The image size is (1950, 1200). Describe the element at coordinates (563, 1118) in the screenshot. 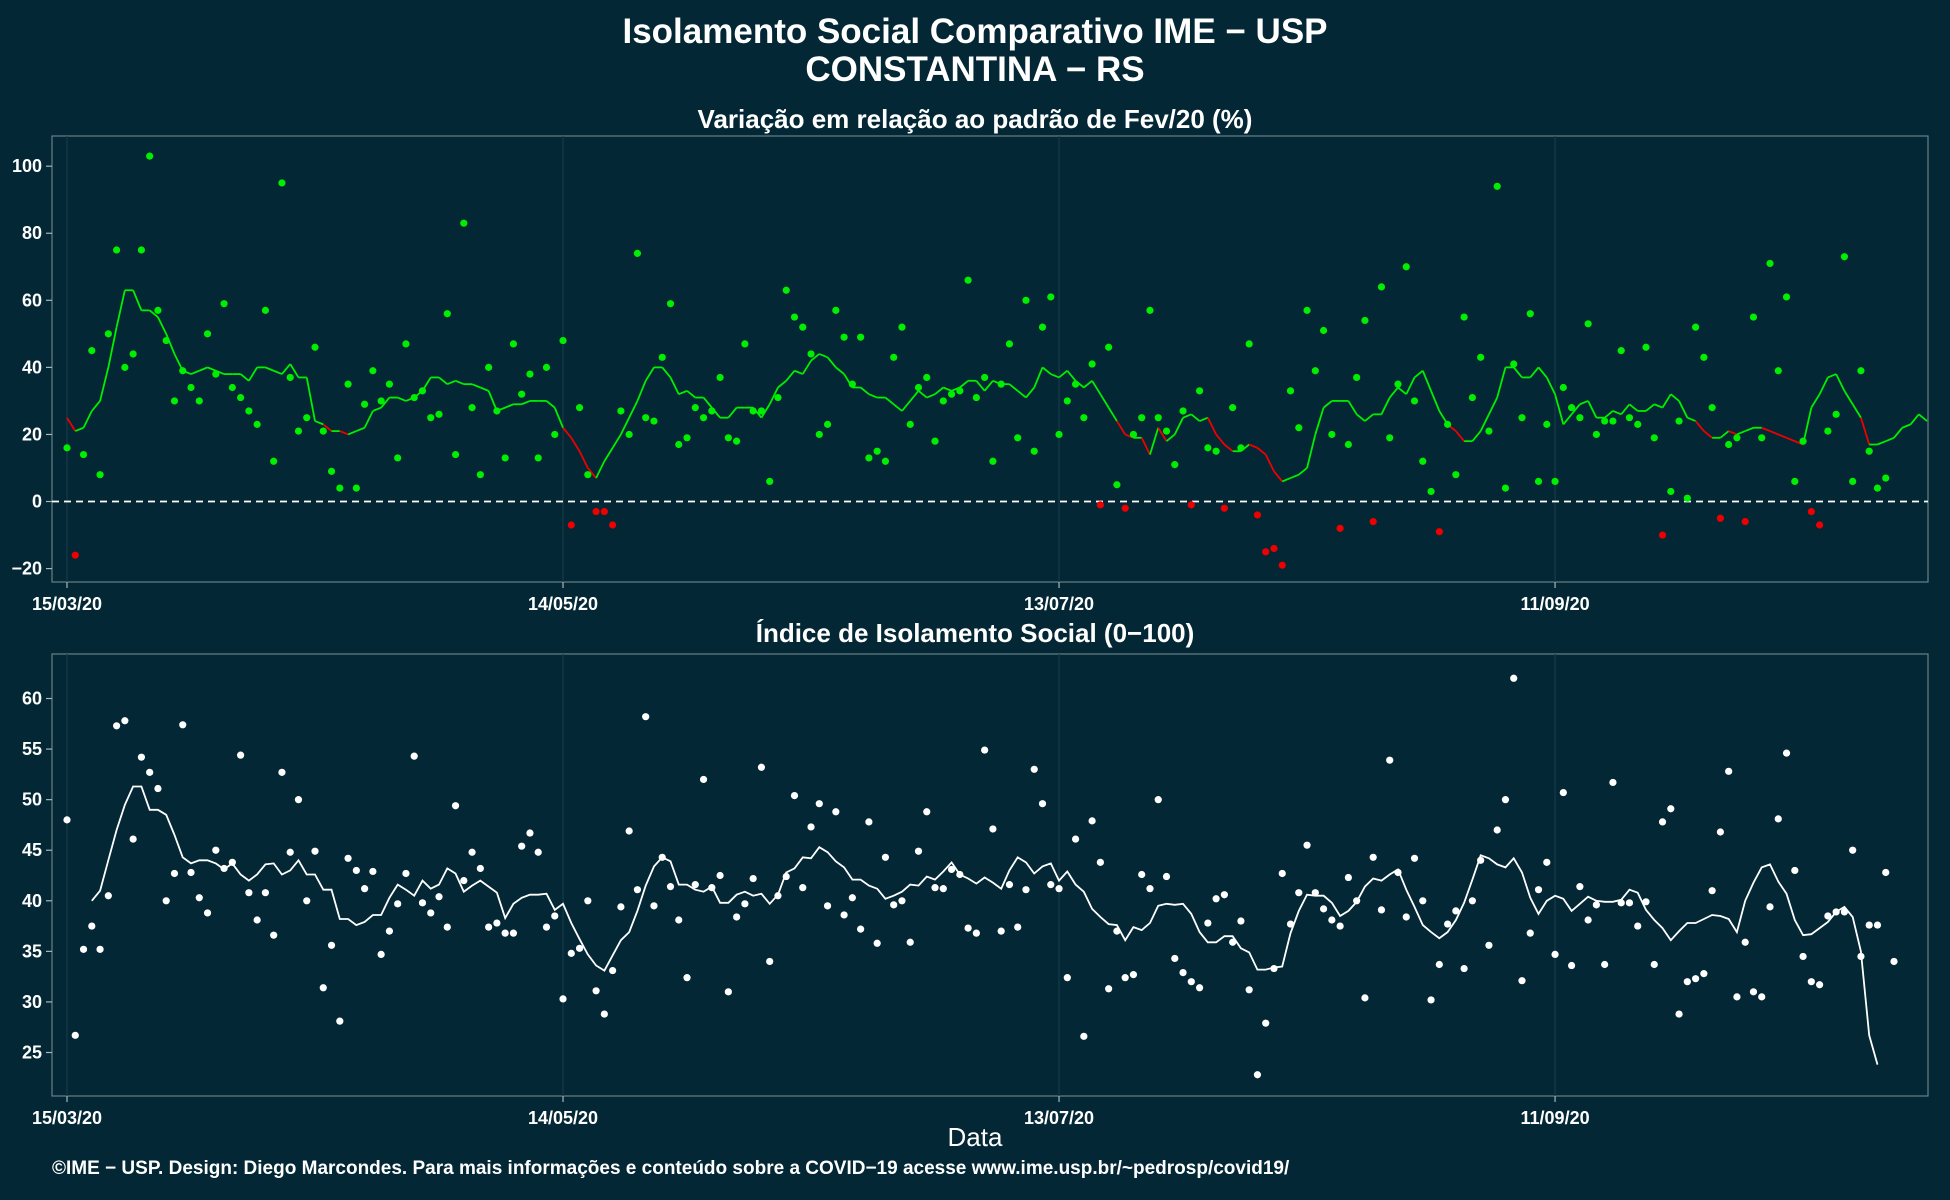

I see `x-tick-label: 14/05/20` at that location.